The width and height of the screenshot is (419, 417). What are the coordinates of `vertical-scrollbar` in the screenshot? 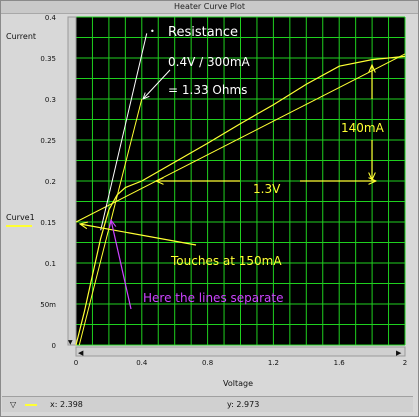 It's located at (72, 181).